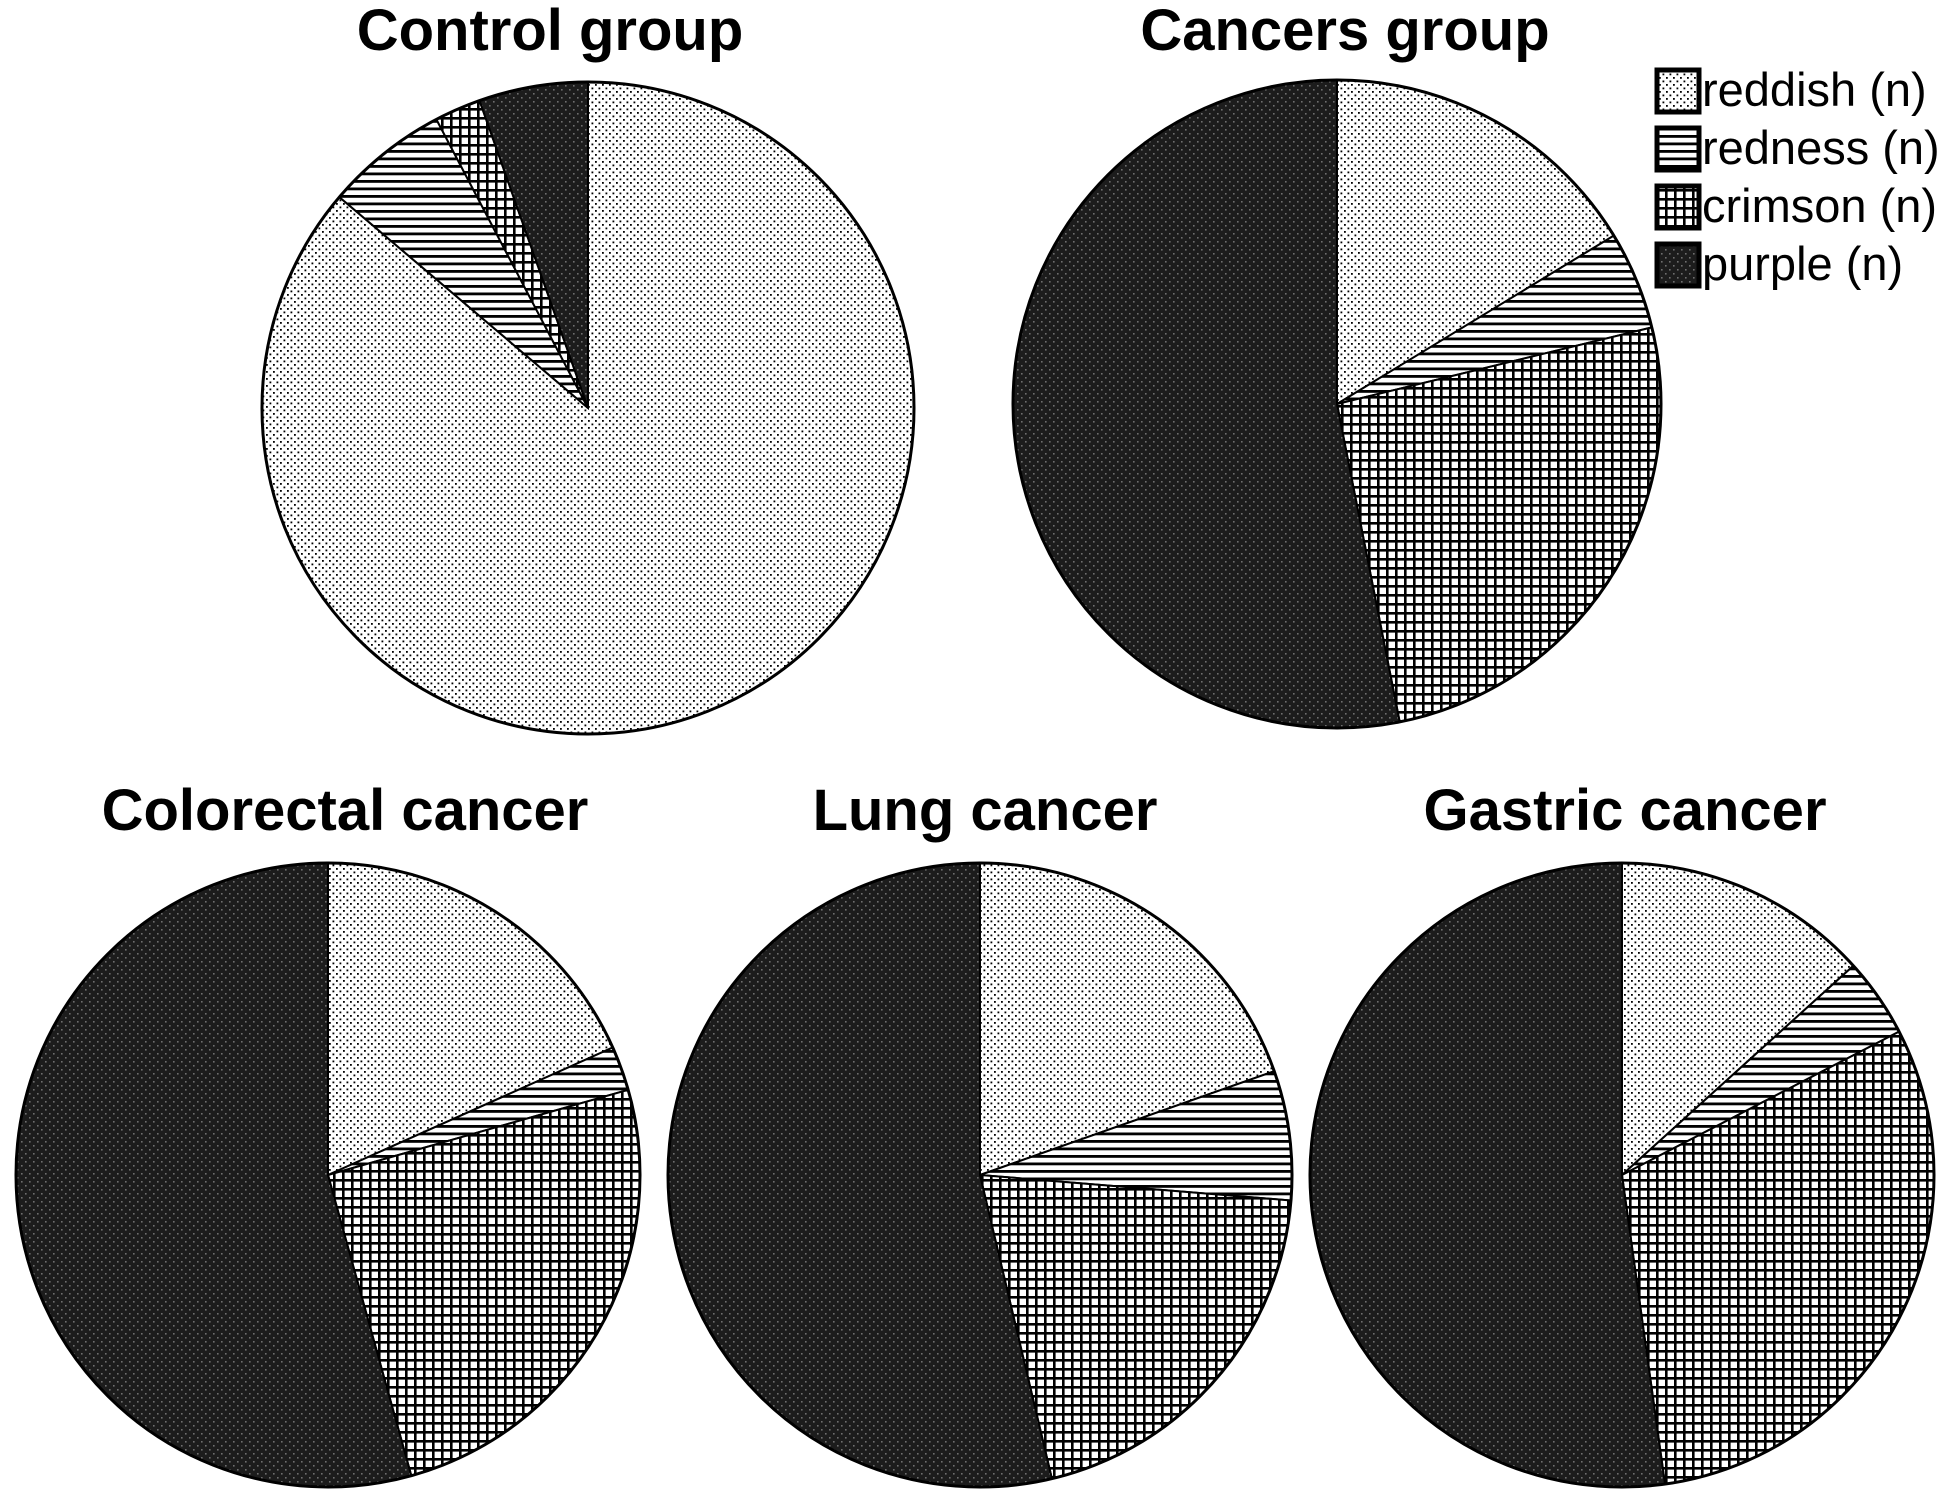 This screenshot has width=1958, height=1500. Describe the element at coordinates (1487, 1174) in the screenshot. I see `pie-slice-purple` at that location.